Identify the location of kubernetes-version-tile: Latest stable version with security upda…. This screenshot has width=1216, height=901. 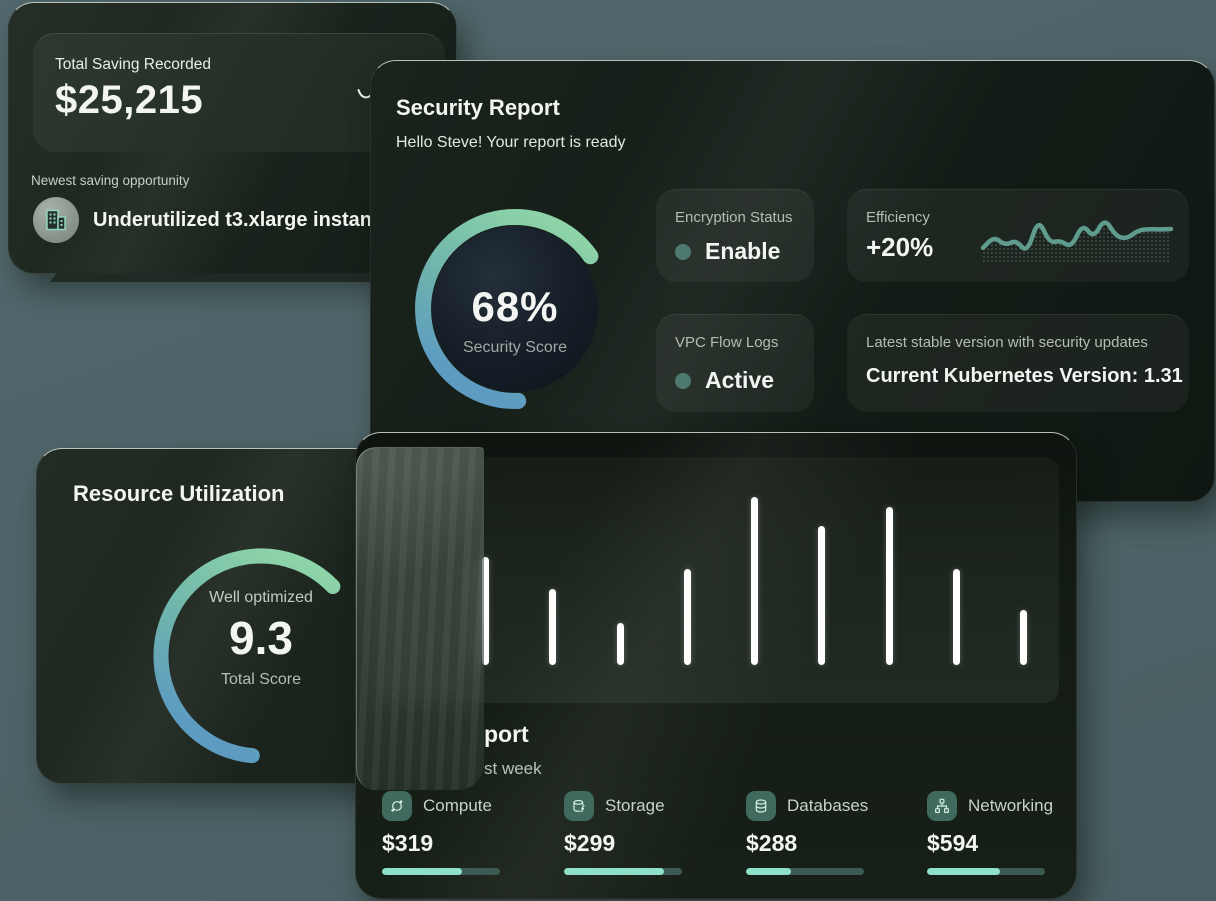
(1018, 363).